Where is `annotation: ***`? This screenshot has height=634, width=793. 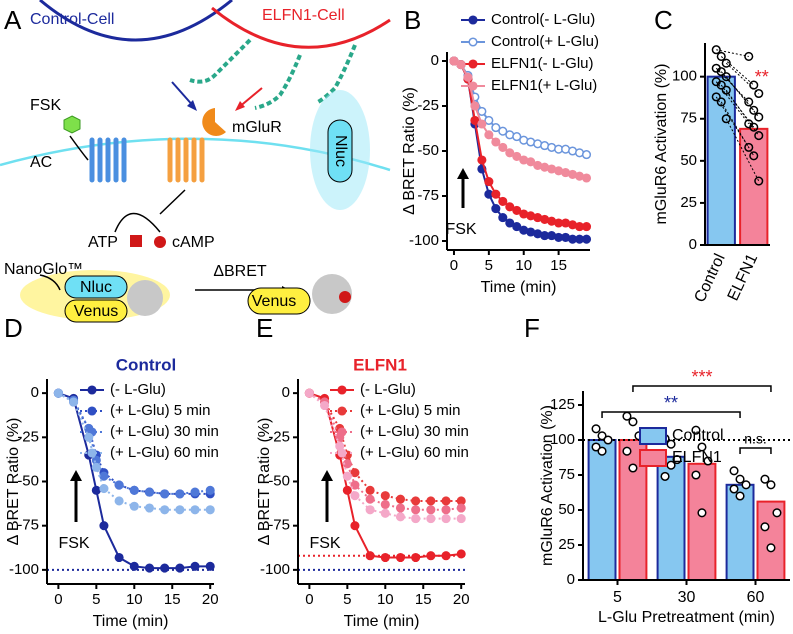 annotation: *** is located at coordinates (701, 377).